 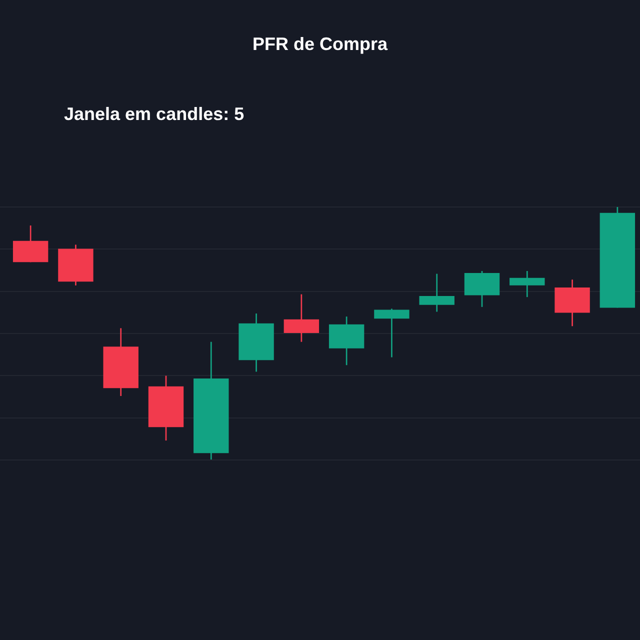 What do you see at coordinates (154, 114) in the screenshot?
I see `text: Janela em candles: 5` at bounding box center [154, 114].